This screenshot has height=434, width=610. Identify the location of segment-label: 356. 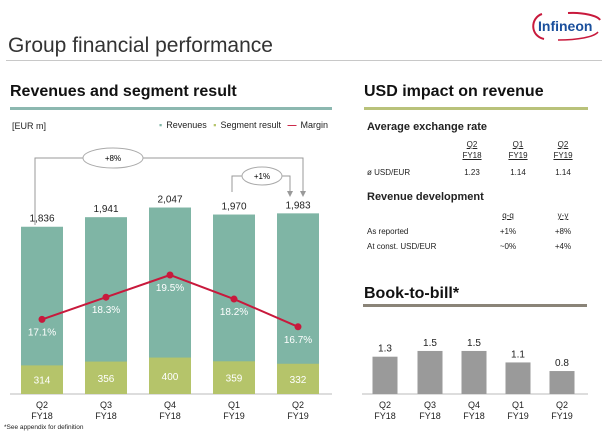
(106, 379).